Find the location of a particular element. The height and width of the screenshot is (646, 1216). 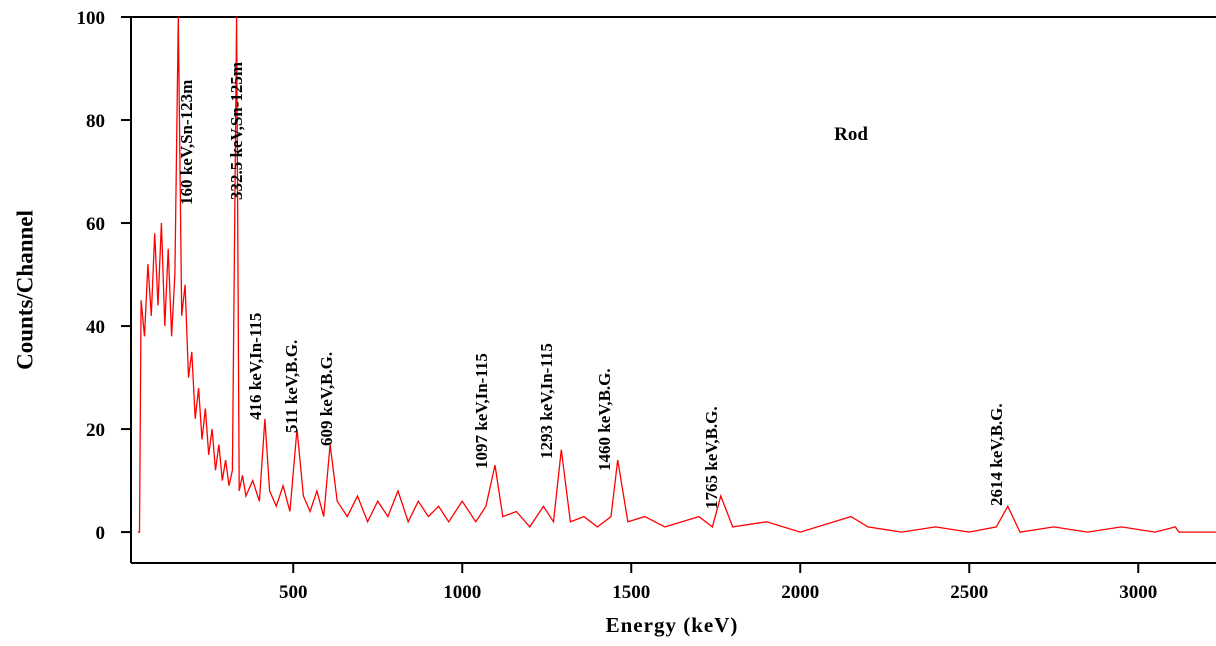

y-tick-label: 60 is located at coordinates (95, 224).